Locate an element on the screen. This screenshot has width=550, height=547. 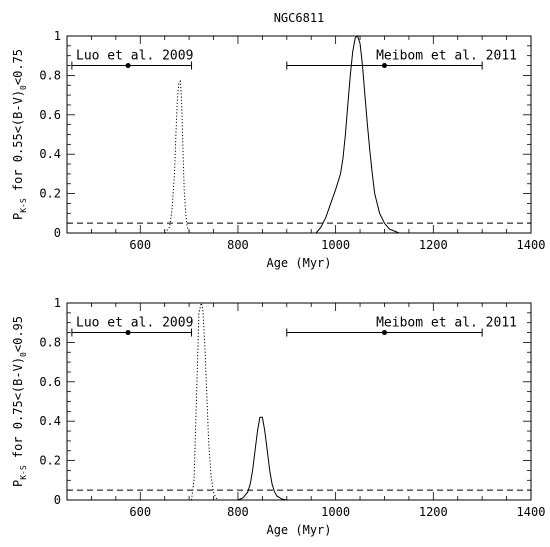
y-axis-label: PK-S for 0.75<(B-V)0<0.95 is located at coordinates (19, 401).